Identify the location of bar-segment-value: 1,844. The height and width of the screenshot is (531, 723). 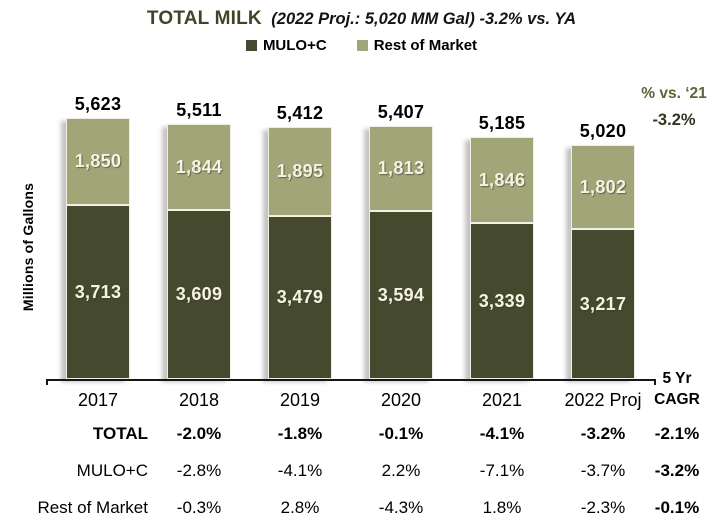
(199, 166).